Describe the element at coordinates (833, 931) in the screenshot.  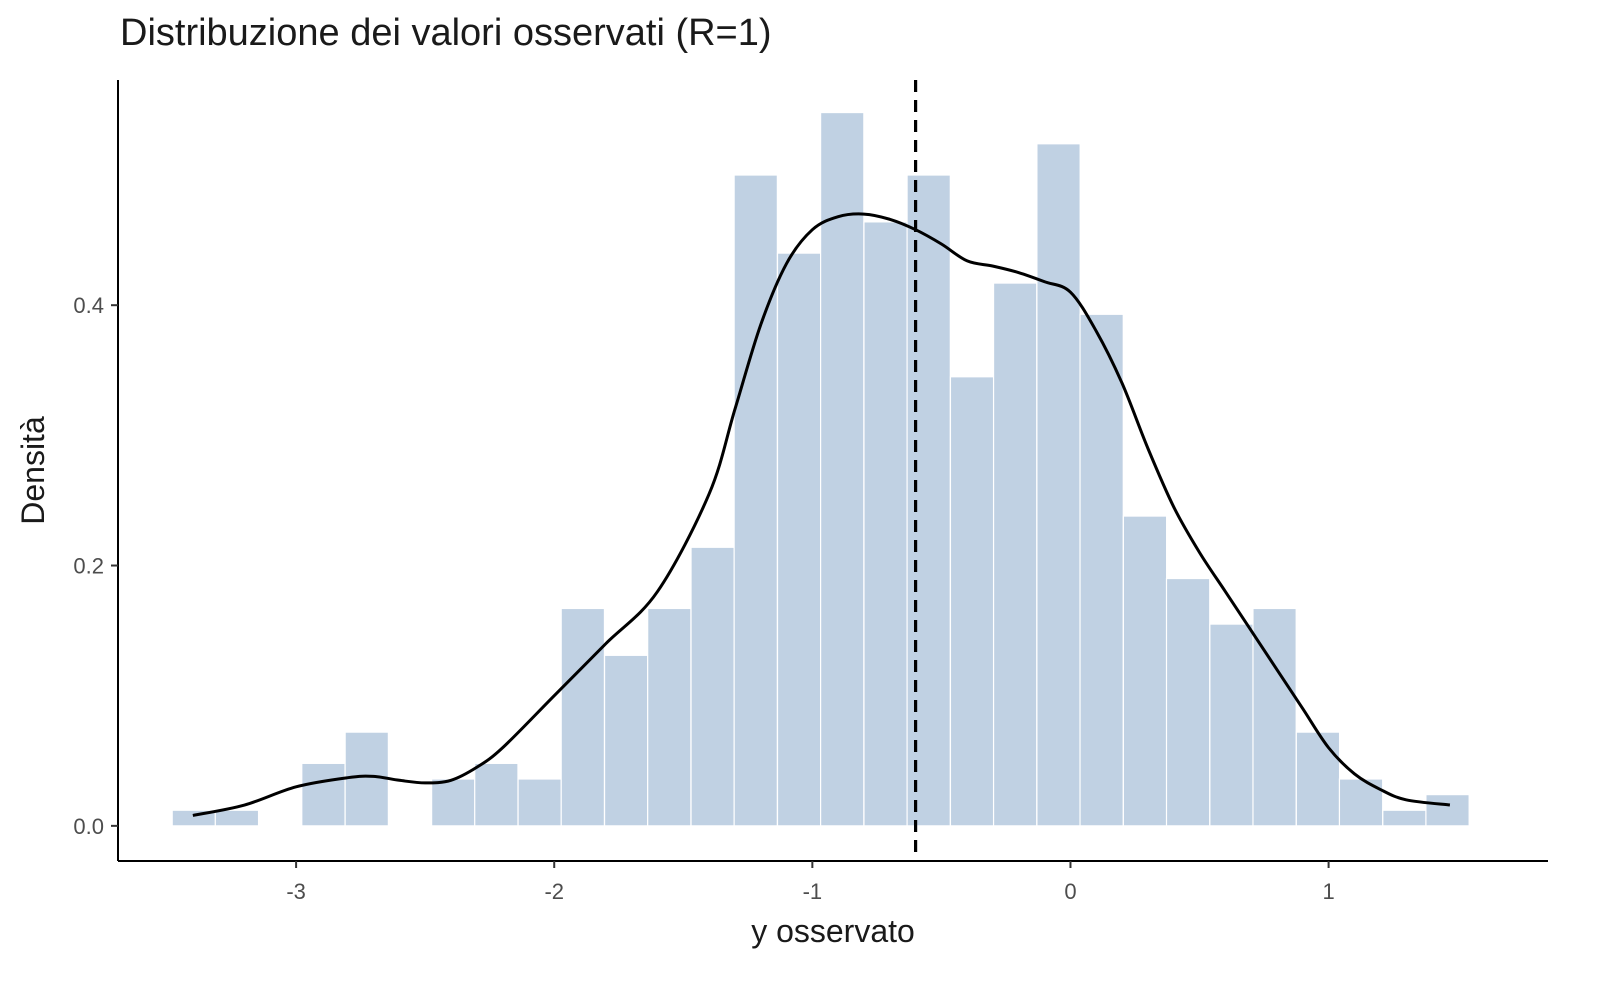
I see `x-axis-title: y osservato` at that location.